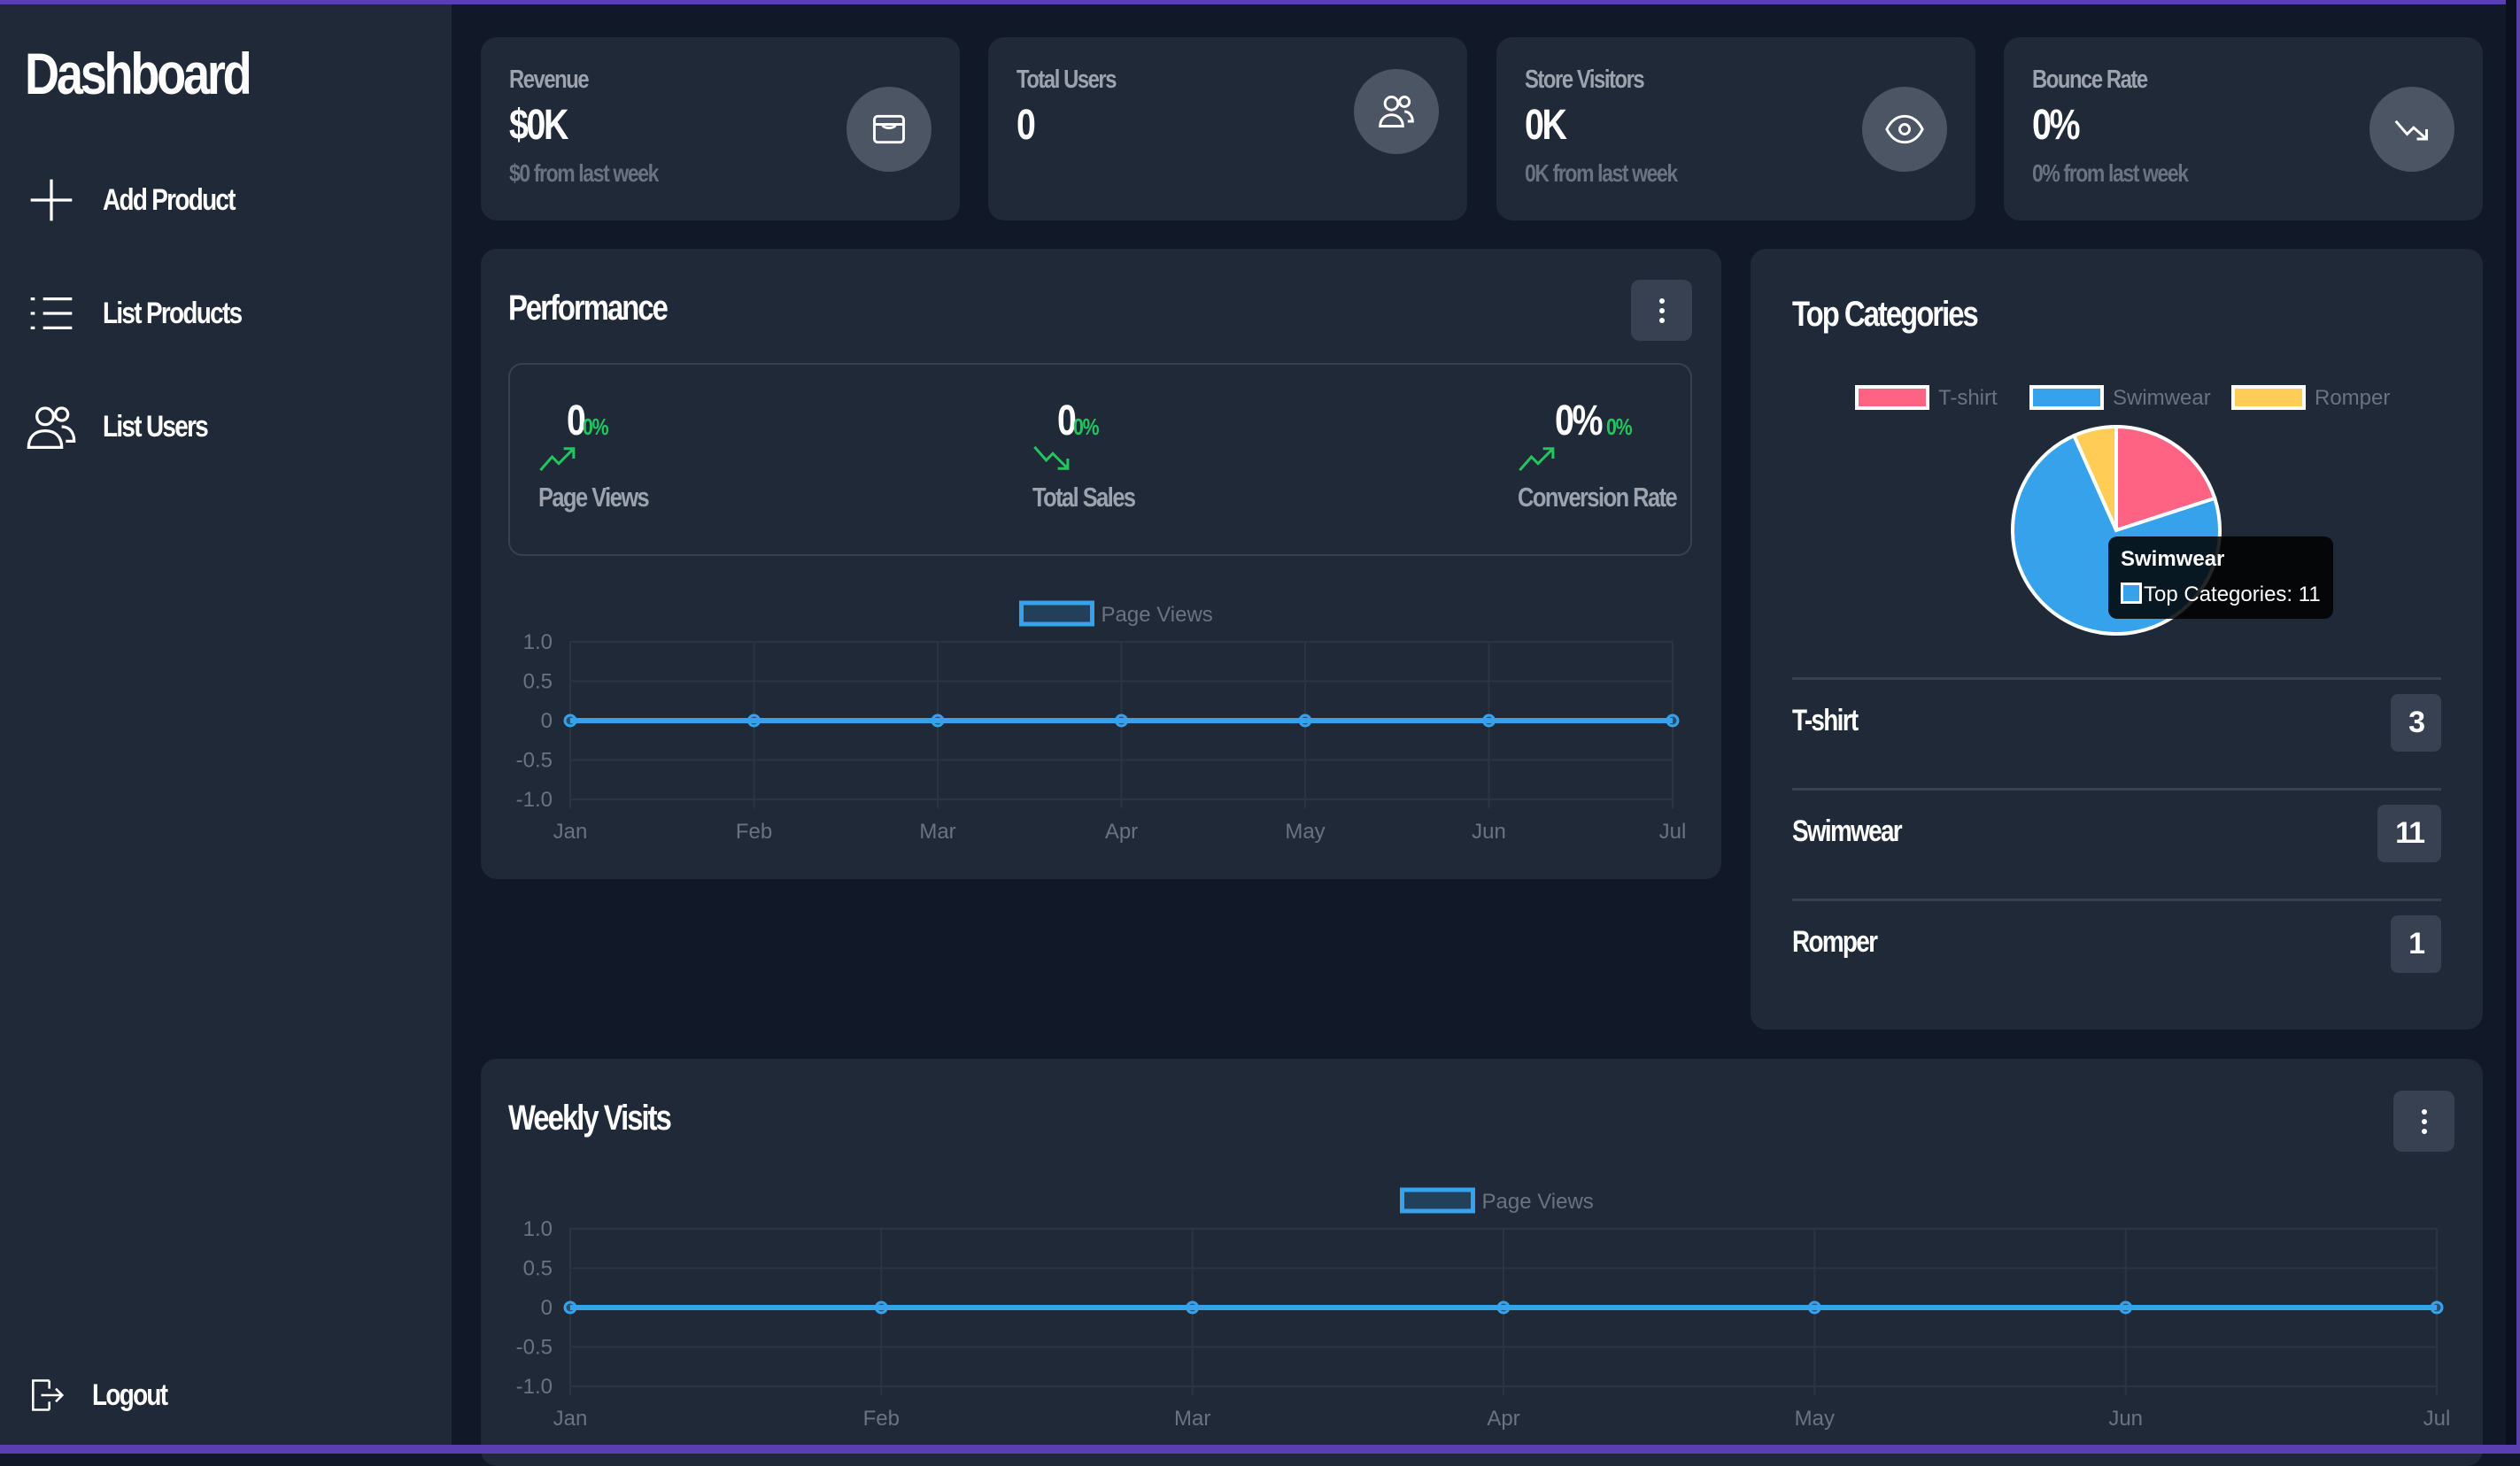  I want to click on stat-sub: $0 from last week, so click(584, 173).